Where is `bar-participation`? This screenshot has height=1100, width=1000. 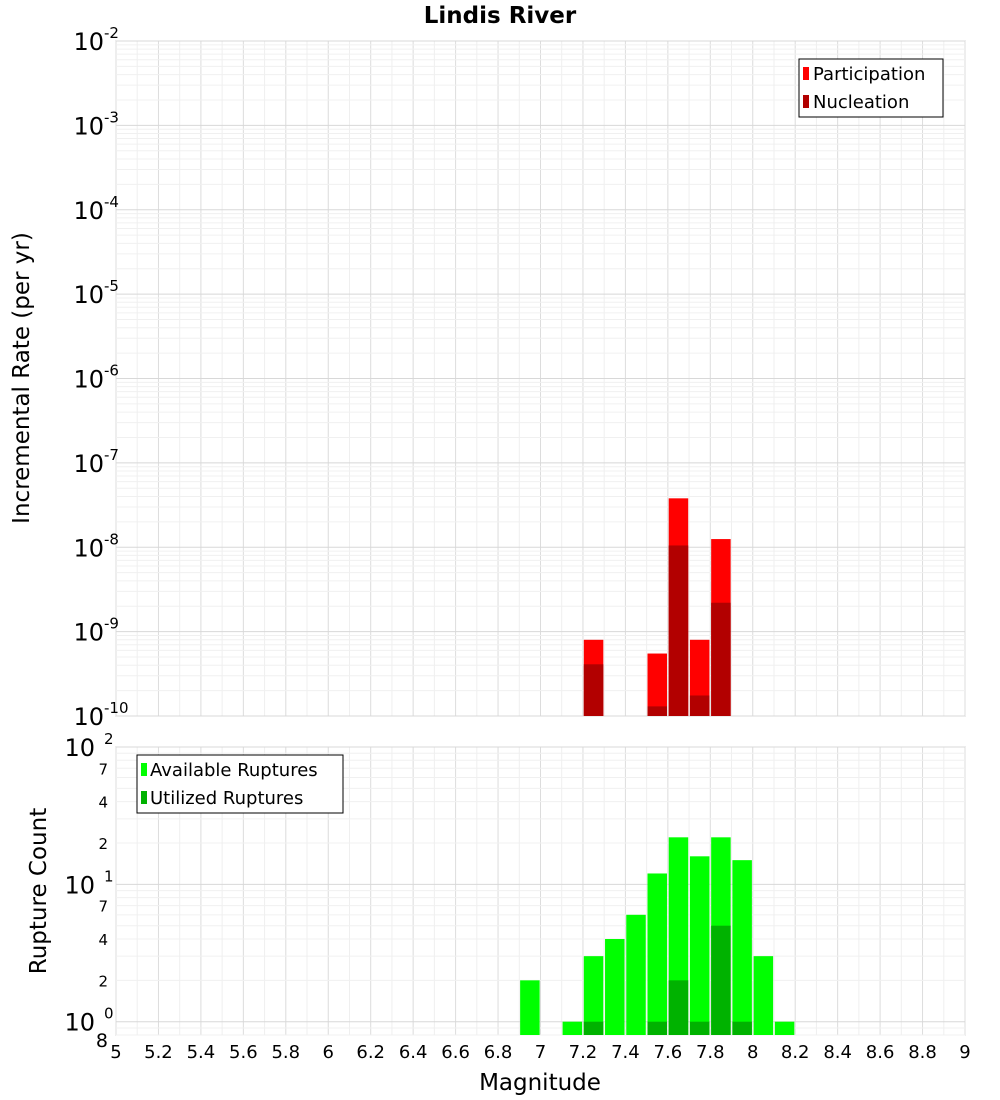
bar-participation is located at coordinates (657, 684).